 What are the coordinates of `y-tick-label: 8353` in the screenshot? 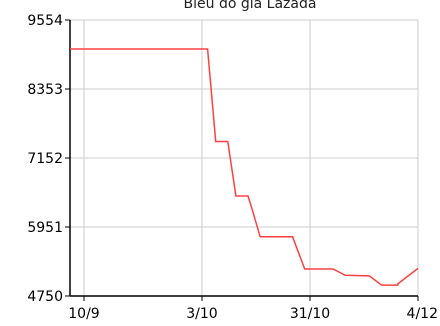 It's located at (45, 90).